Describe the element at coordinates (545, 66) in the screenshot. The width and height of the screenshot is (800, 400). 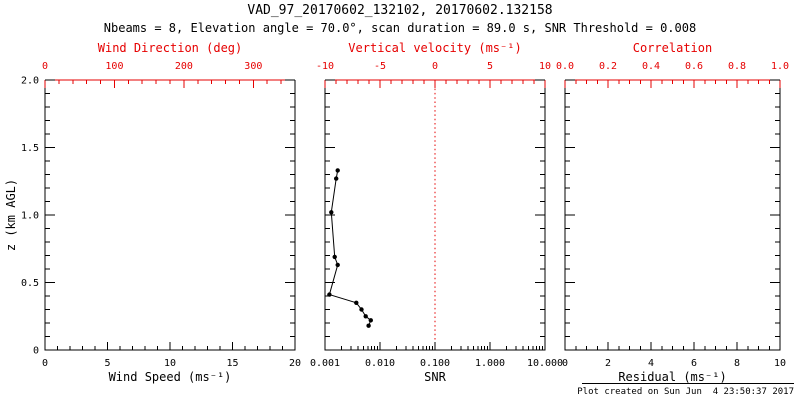
I see `top-x-tick-label: 10` at that location.